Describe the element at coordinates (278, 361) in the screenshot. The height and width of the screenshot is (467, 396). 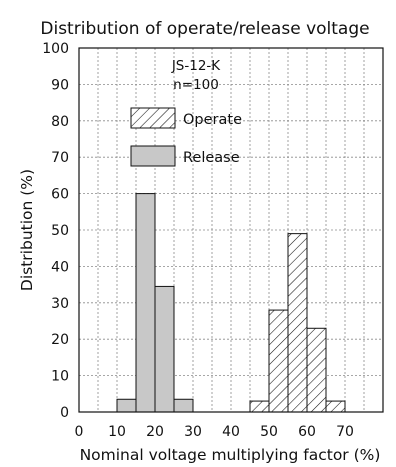
I see `bar-operate-52.5` at that location.